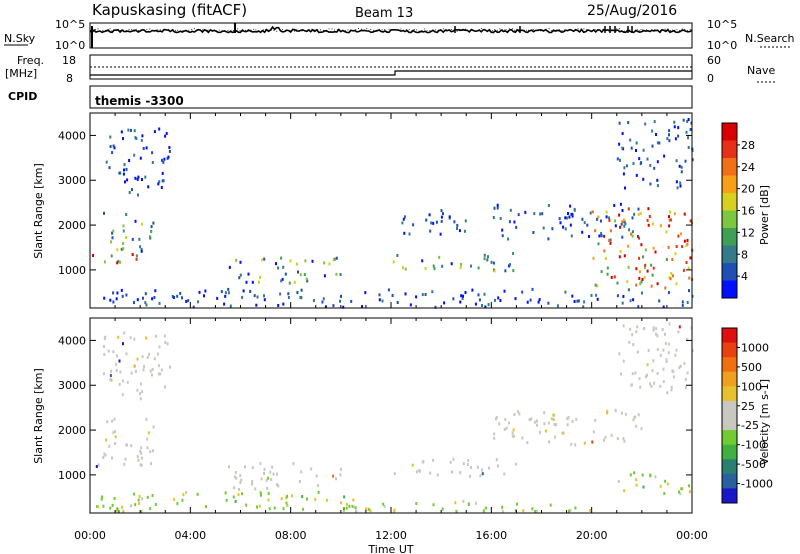 This screenshot has width=800, height=554. I want to click on y-tick-label: 3000, so click(72, 385).